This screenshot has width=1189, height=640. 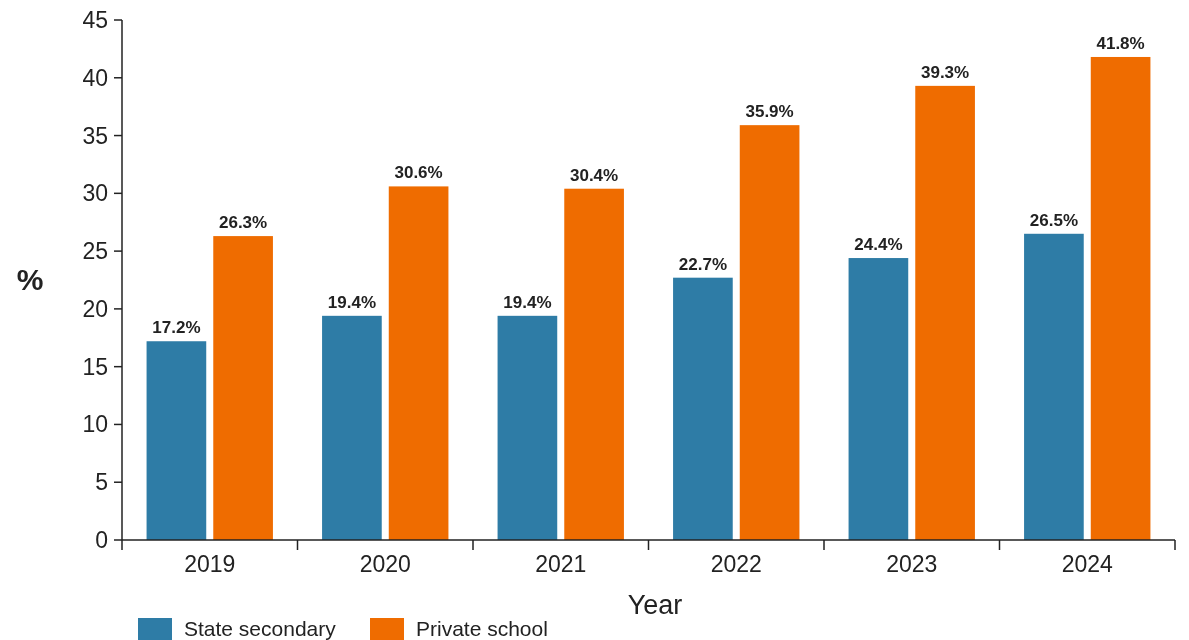 I want to click on data-label: 30.6%, so click(x=418, y=173).